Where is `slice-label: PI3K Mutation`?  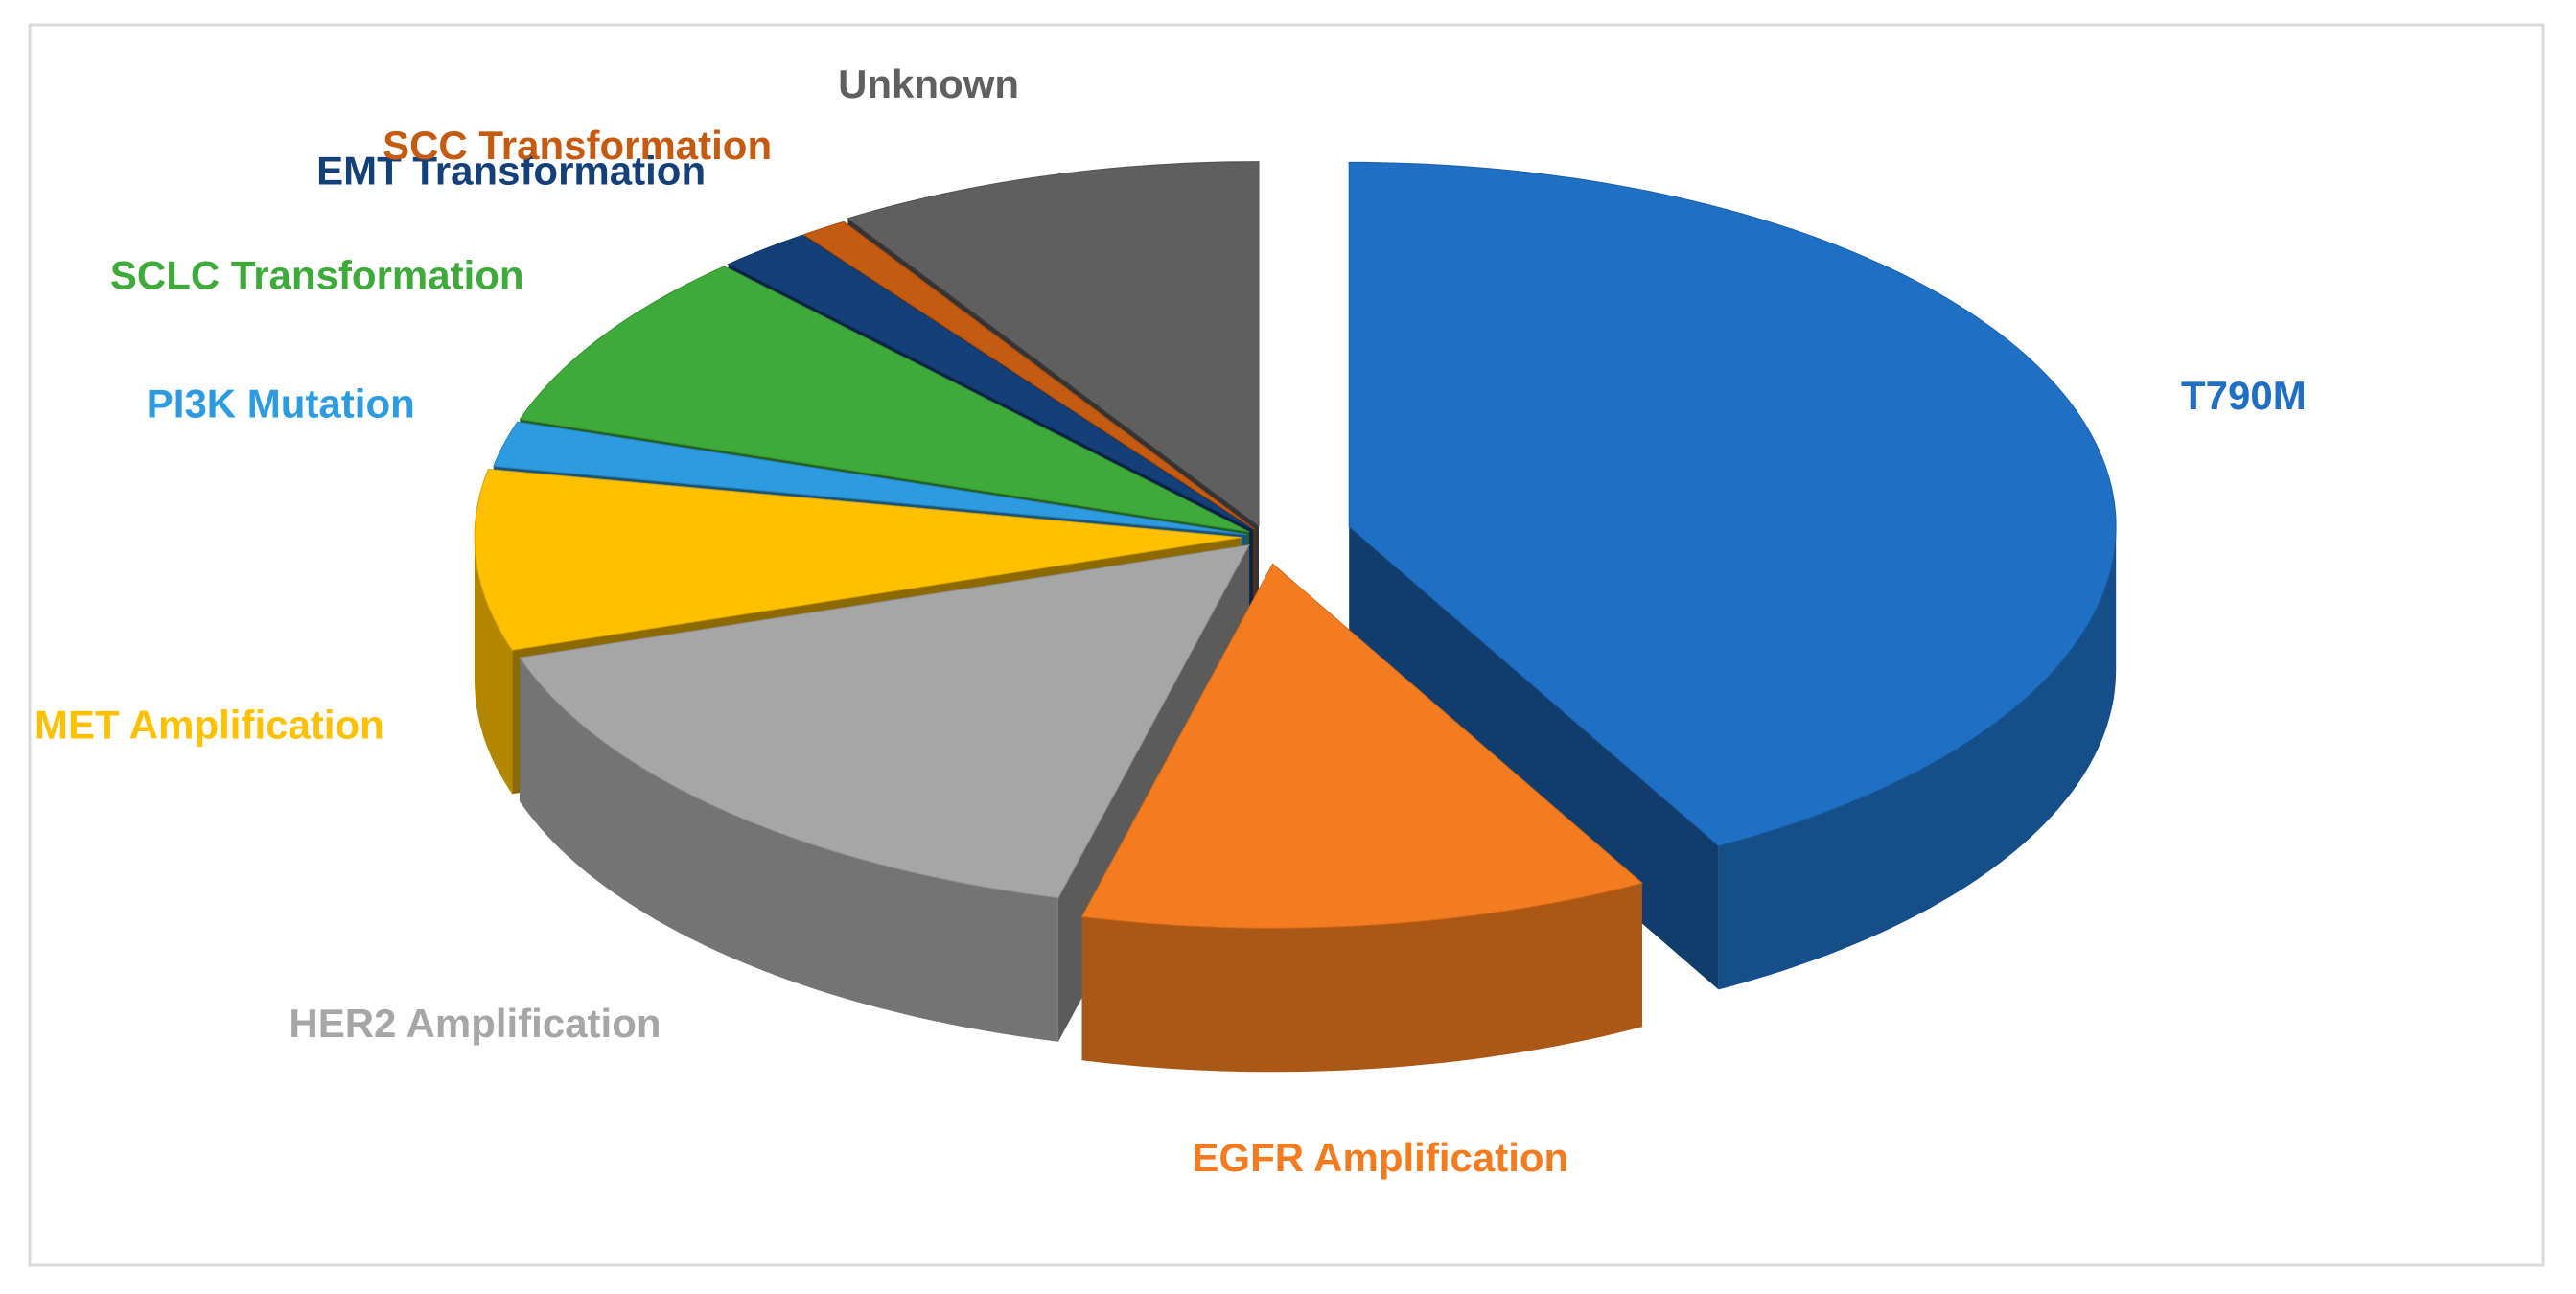 slice-label: PI3K Mutation is located at coordinates (281, 403).